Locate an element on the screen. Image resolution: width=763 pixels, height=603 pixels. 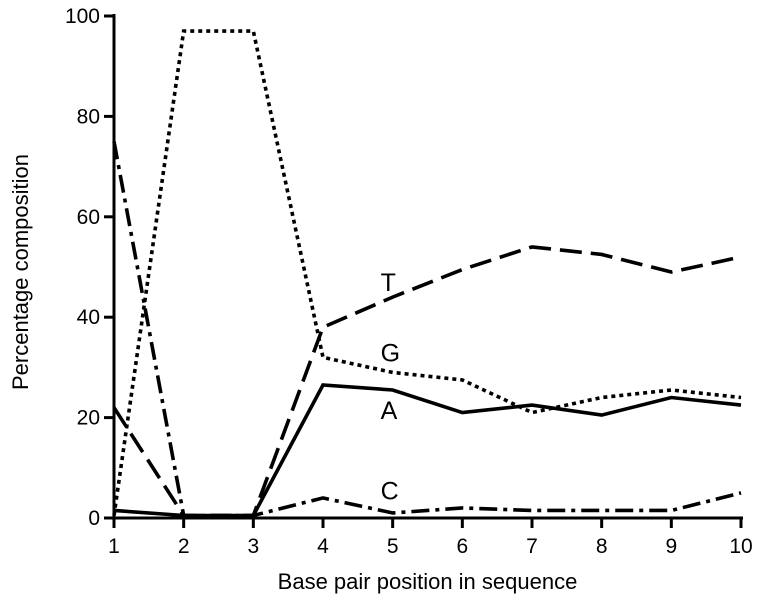
x-tick-label: 3 is located at coordinates (253, 546).